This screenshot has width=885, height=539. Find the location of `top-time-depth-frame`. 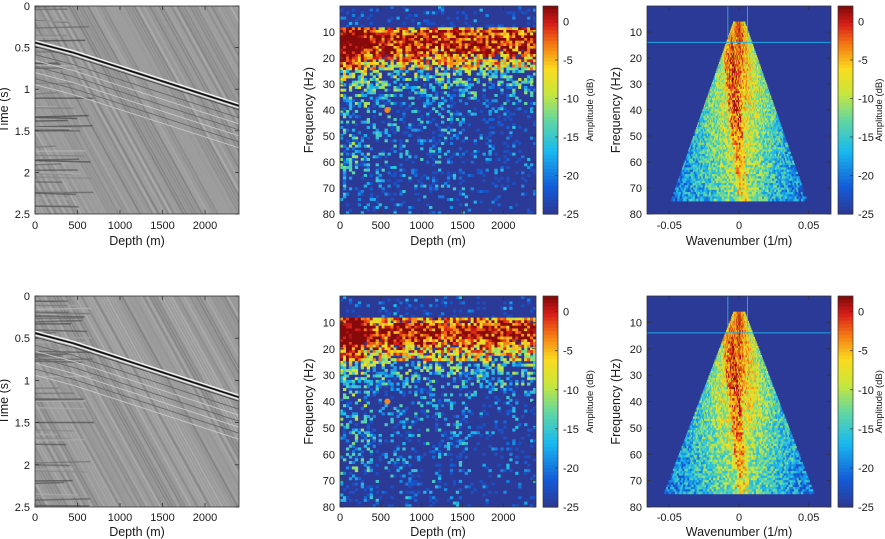

top-time-depth-frame is located at coordinates (137, 110).